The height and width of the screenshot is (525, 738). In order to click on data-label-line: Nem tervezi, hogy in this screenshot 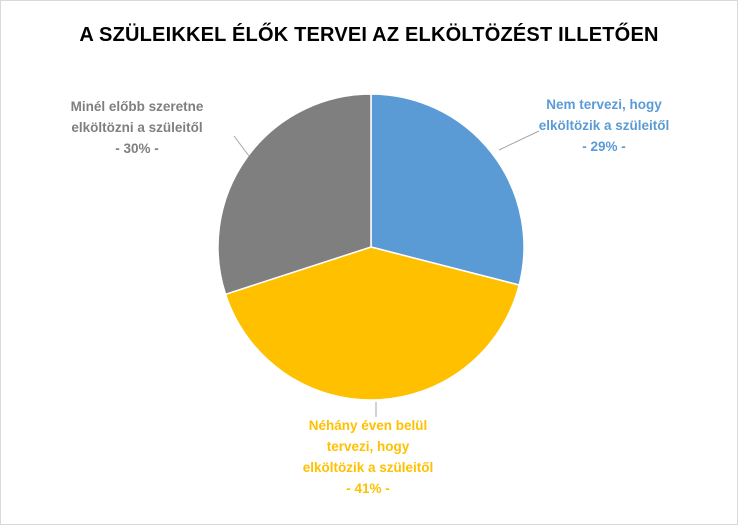, I will do `click(604, 104)`.